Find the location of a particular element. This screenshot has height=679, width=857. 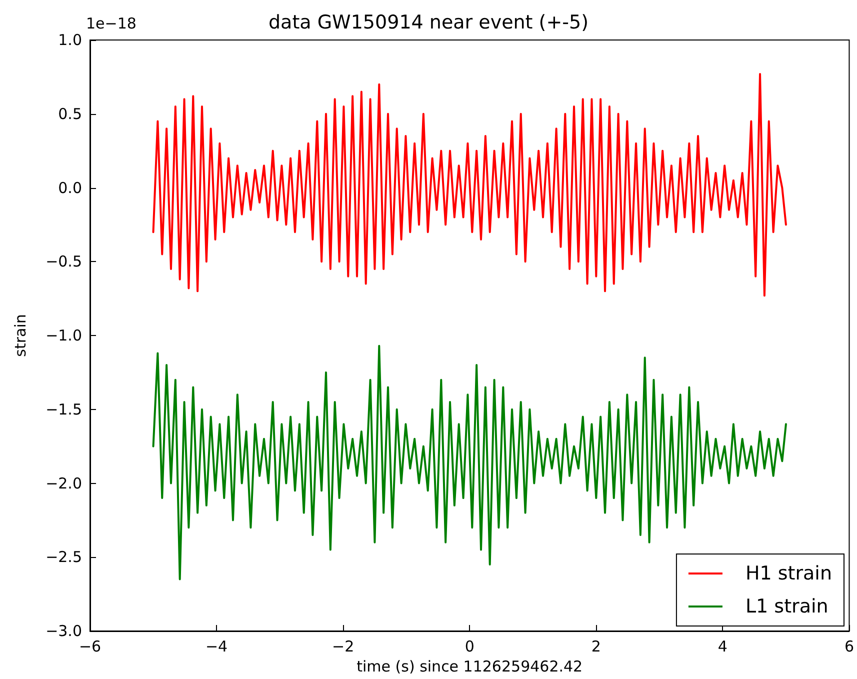

x-tick-label: 0 is located at coordinates (469, 647).